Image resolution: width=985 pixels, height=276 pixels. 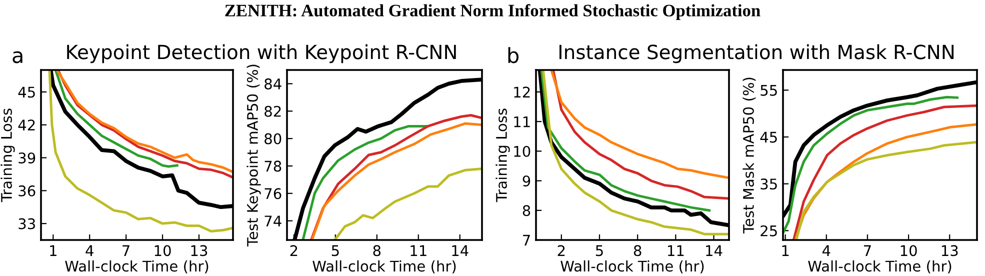 What do you see at coordinates (26, 224) in the screenshot?
I see `y-tick-label: 33` at bounding box center [26, 224].